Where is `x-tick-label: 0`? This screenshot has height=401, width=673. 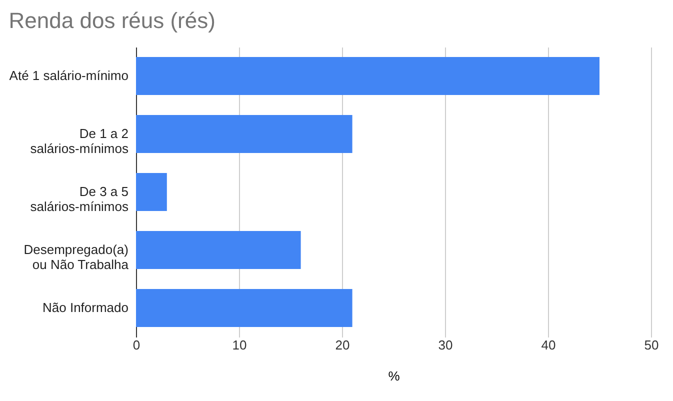 x-tick-label: 0 is located at coordinates (136, 345).